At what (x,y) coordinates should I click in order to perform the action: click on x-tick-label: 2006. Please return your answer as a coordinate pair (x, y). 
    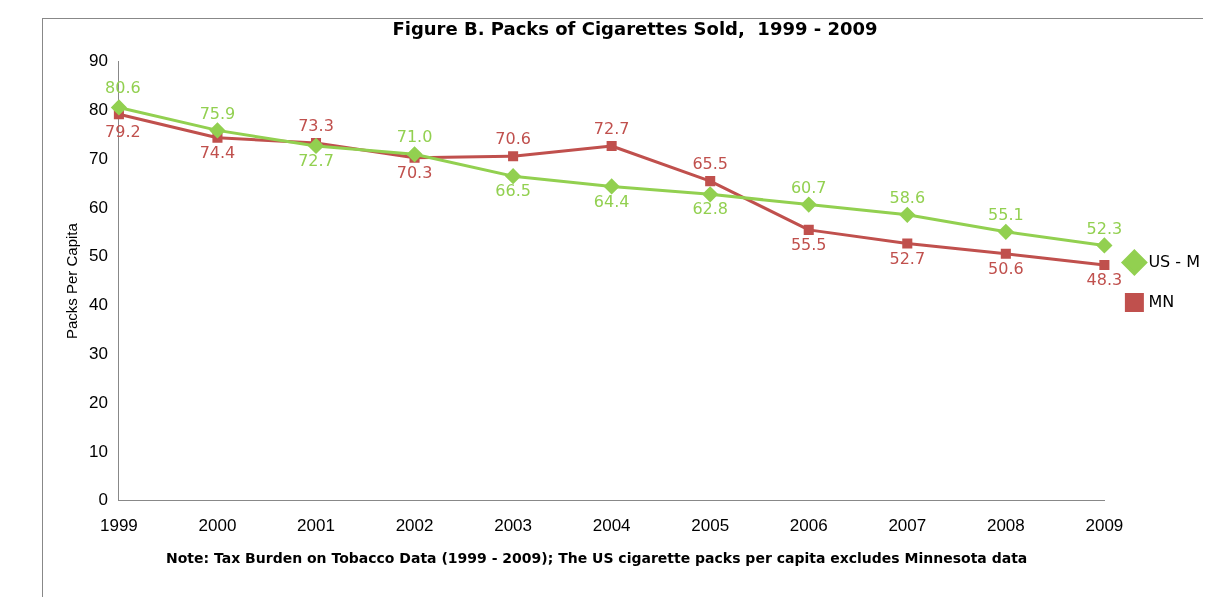
    Looking at the image, I should click on (808, 526).